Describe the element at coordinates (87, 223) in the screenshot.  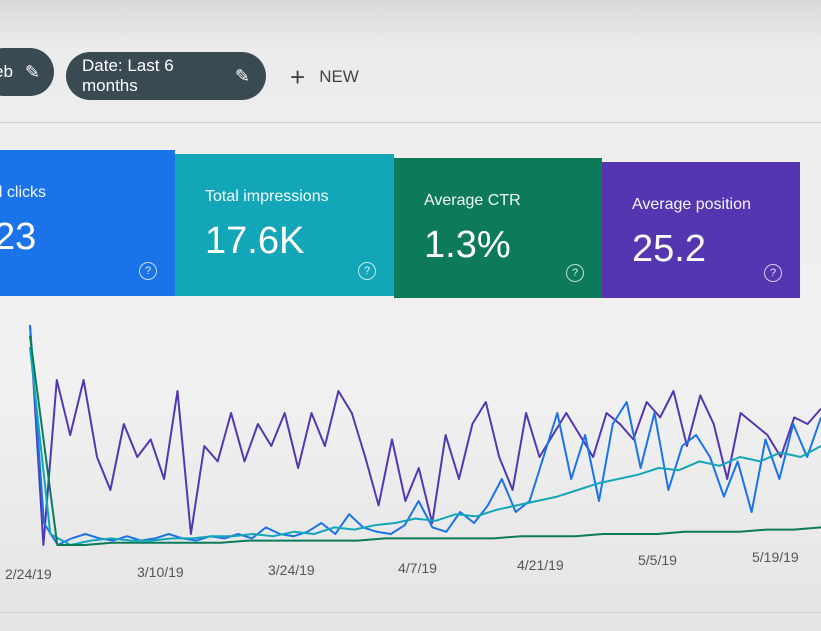
I see `metric-card-total-clicks: al clicks 23 ?` at that location.